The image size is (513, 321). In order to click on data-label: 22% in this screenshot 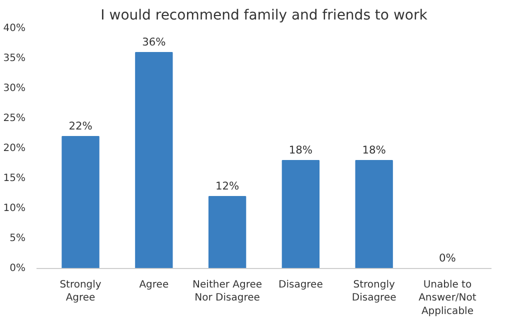, I will do `click(80, 126)`.